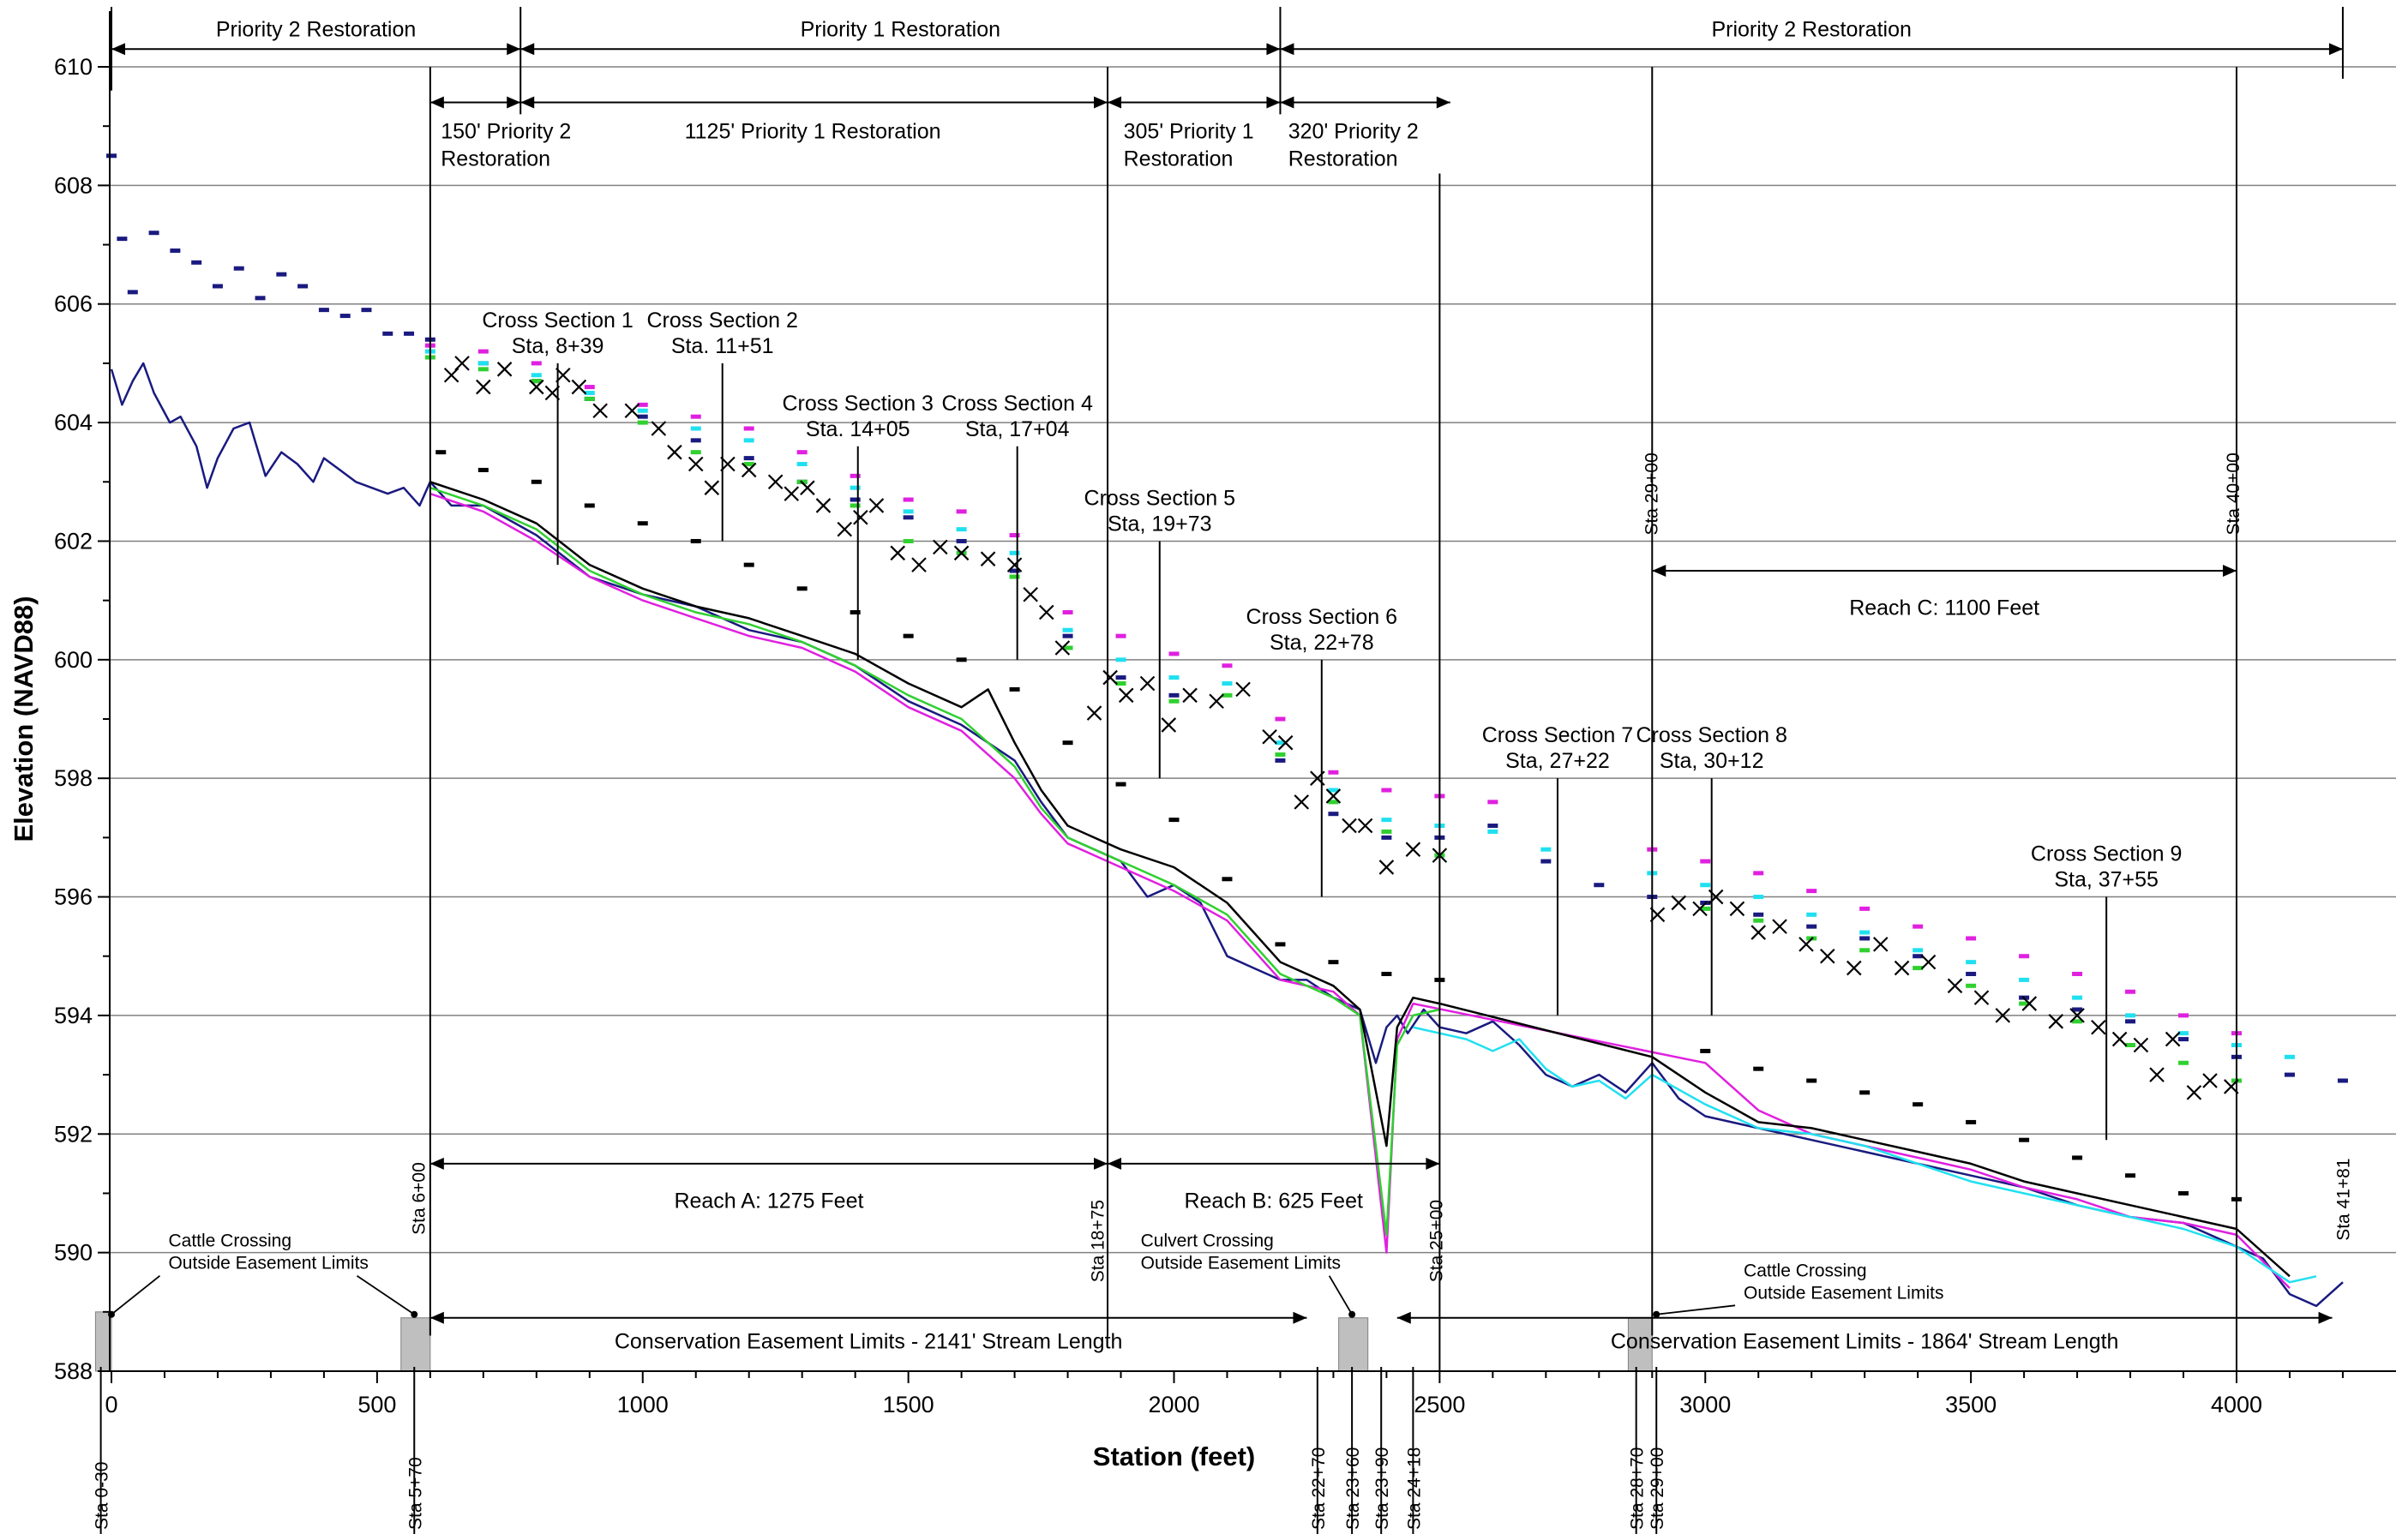 The height and width of the screenshot is (1540, 2402). What do you see at coordinates (1189, 132) in the screenshot?
I see `sub-range-label: 305' Priority 1` at bounding box center [1189, 132].